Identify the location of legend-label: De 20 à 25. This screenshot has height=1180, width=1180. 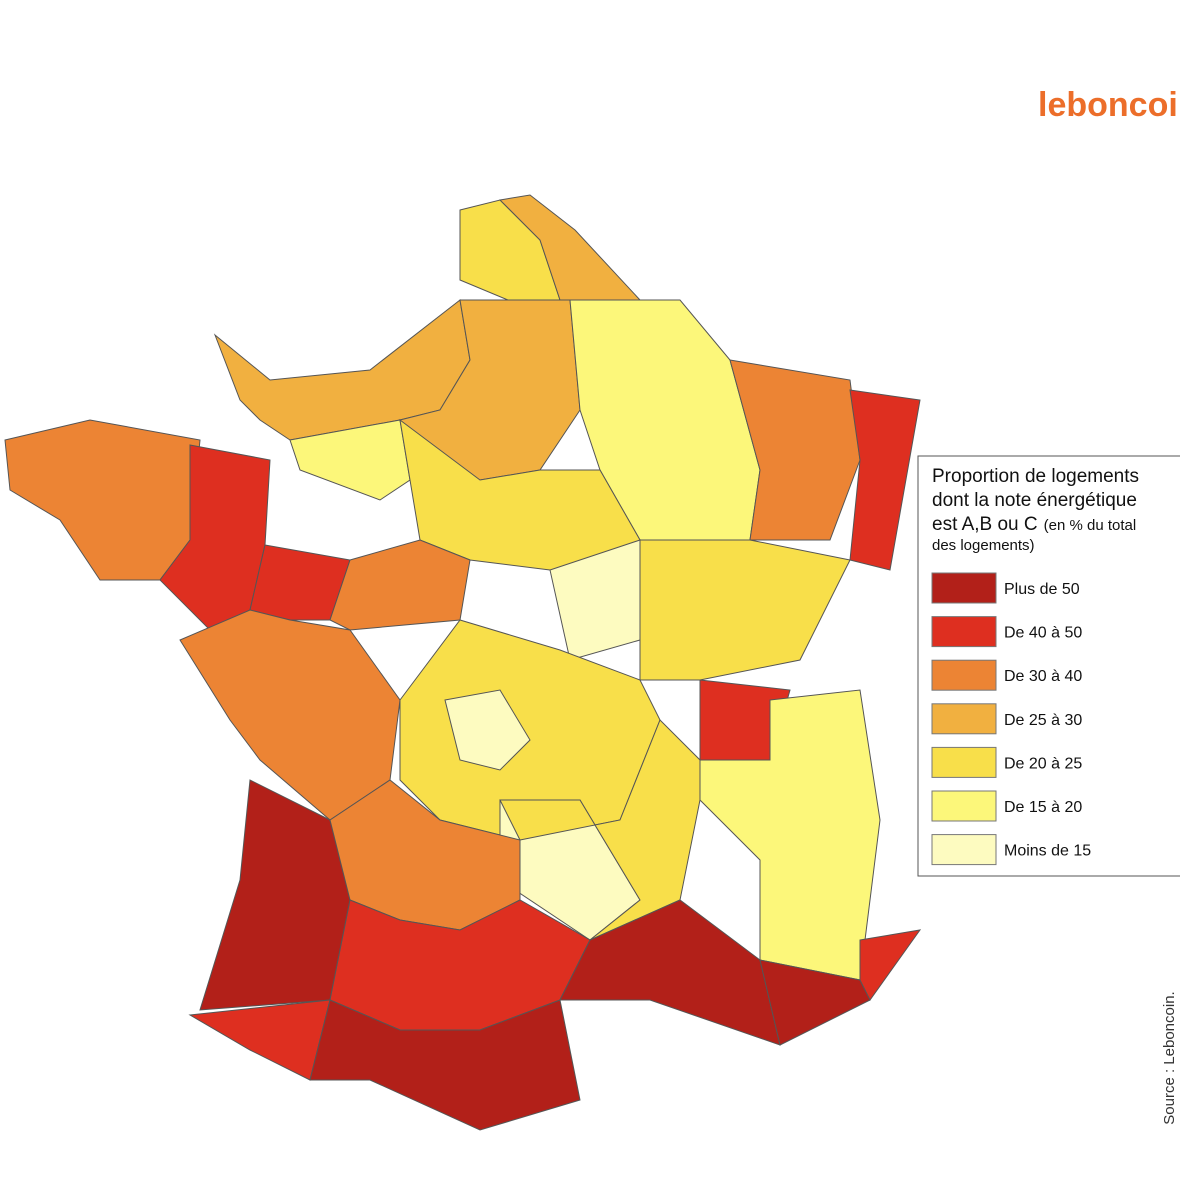
(1043, 763).